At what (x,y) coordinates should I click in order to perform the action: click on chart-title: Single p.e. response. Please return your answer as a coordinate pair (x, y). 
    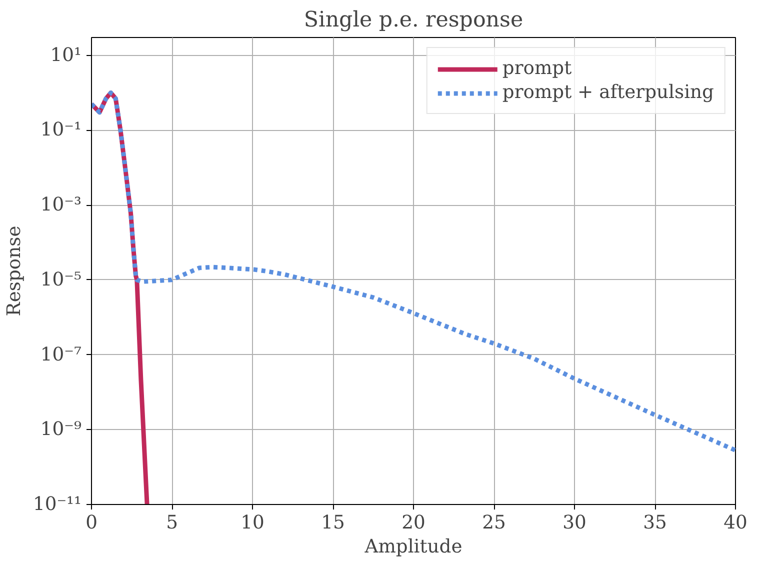
    Looking at the image, I should click on (414, 20).